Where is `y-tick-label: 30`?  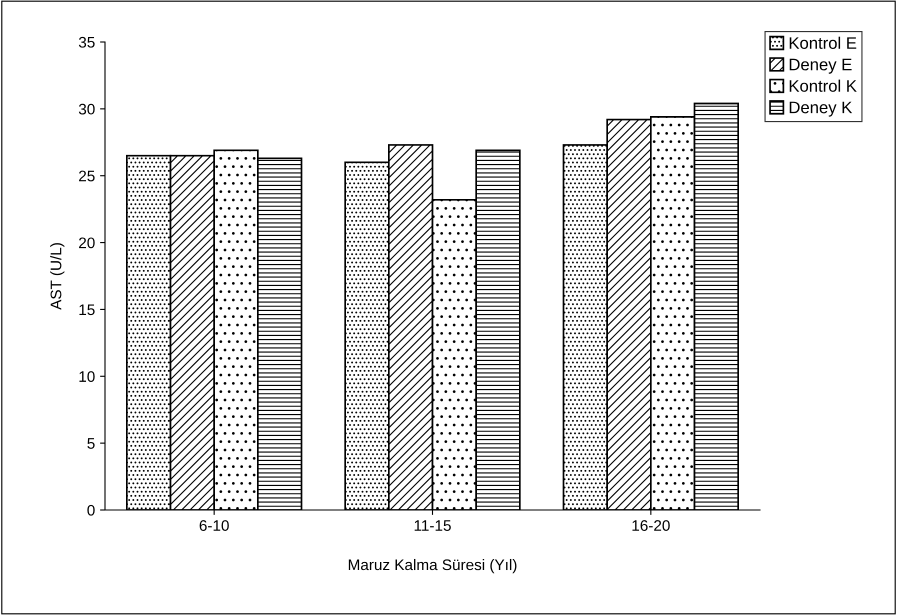 y-tick-label: 30 is located at coordinates (86, 109).